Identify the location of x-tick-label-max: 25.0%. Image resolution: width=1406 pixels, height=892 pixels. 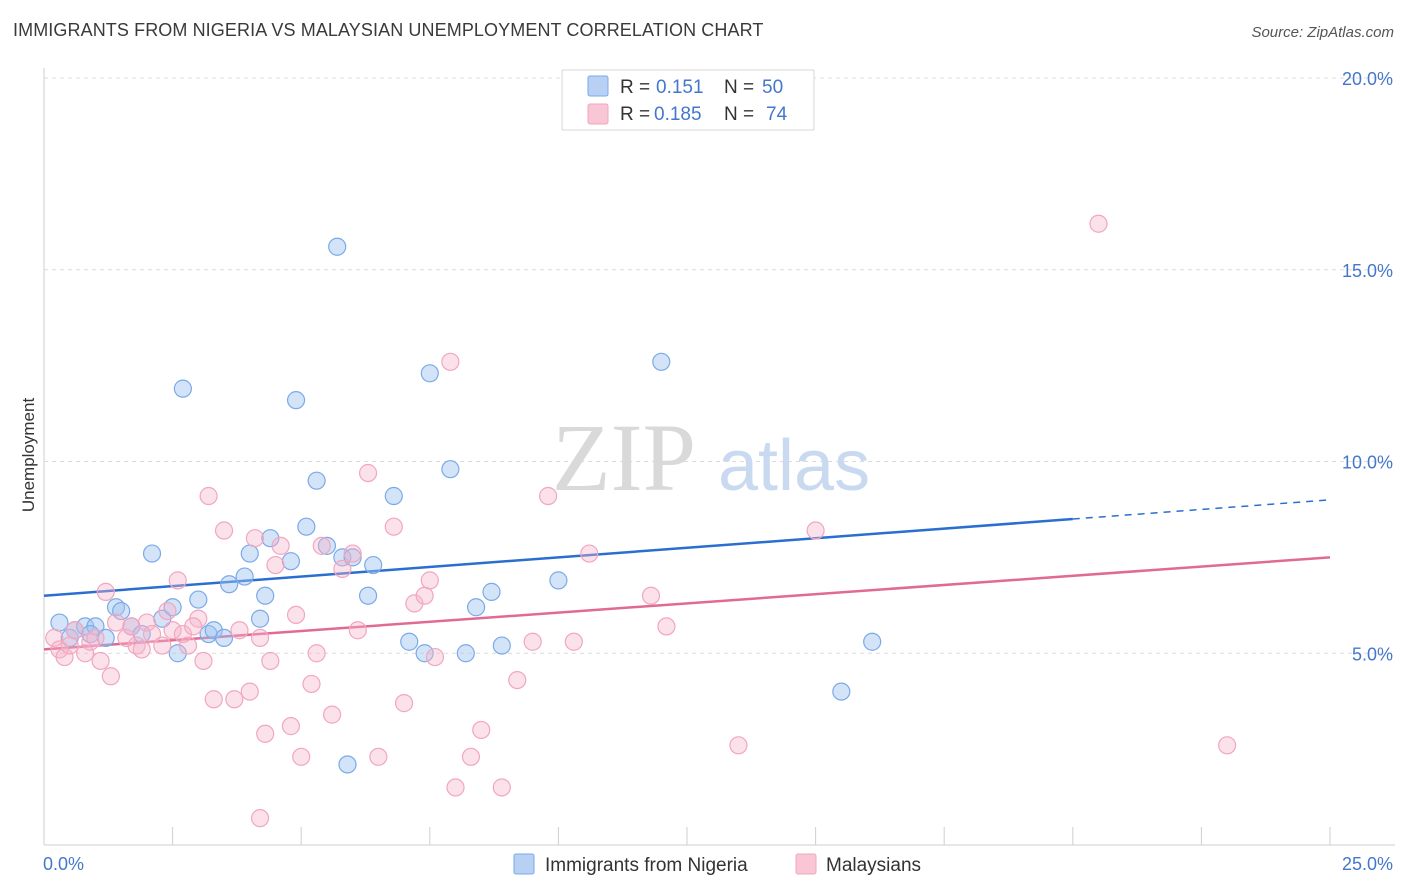
(1367, 864).